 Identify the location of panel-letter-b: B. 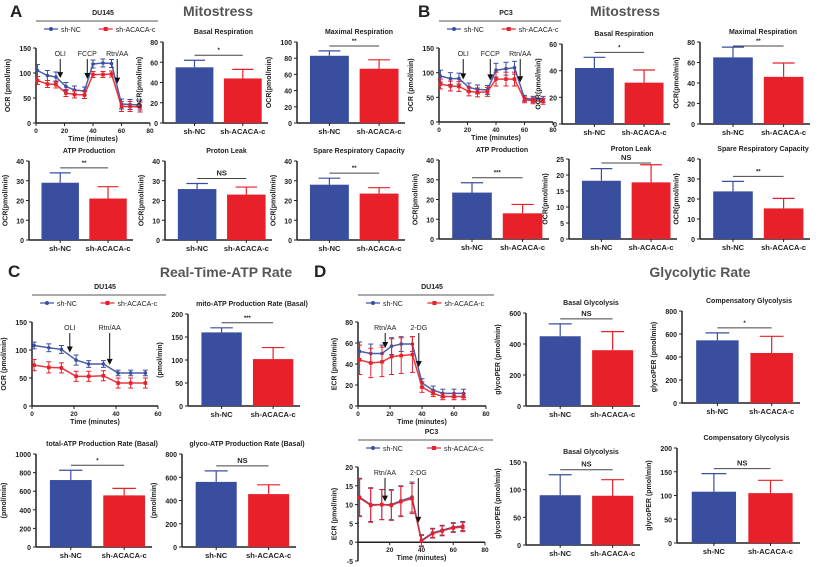
(424, 11).